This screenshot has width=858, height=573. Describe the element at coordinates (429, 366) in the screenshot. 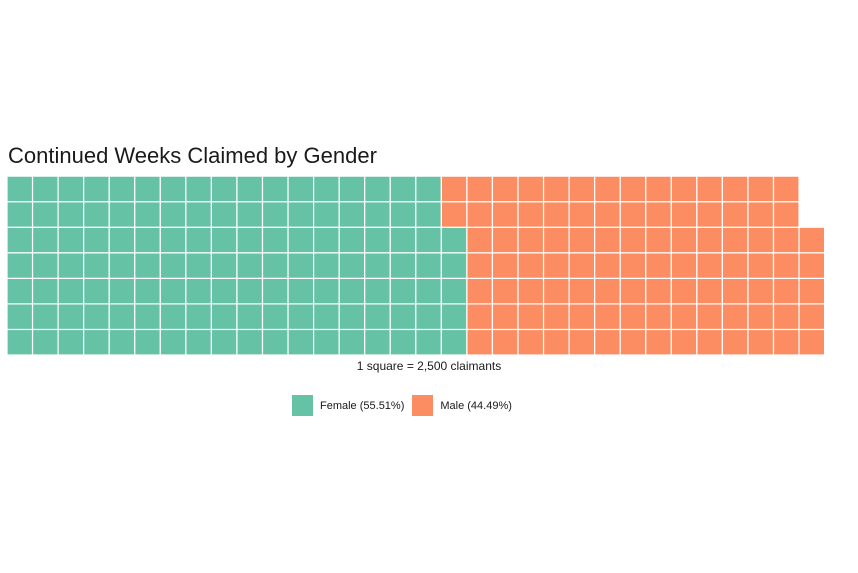

I see `chart-caption: 1 square = 2,500 claimants` at that location.